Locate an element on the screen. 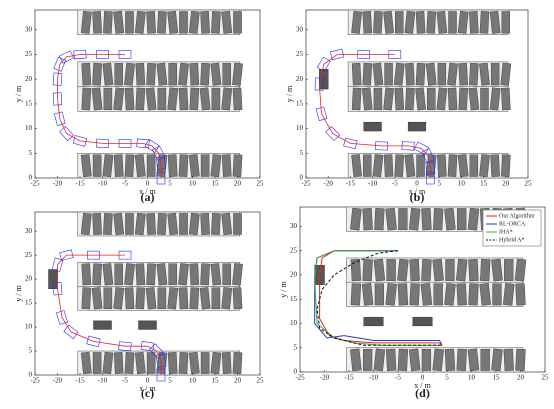 The height and width of the screenshot is (409, 554). x-axis-label: x / m is located at coordinates (422, 385).